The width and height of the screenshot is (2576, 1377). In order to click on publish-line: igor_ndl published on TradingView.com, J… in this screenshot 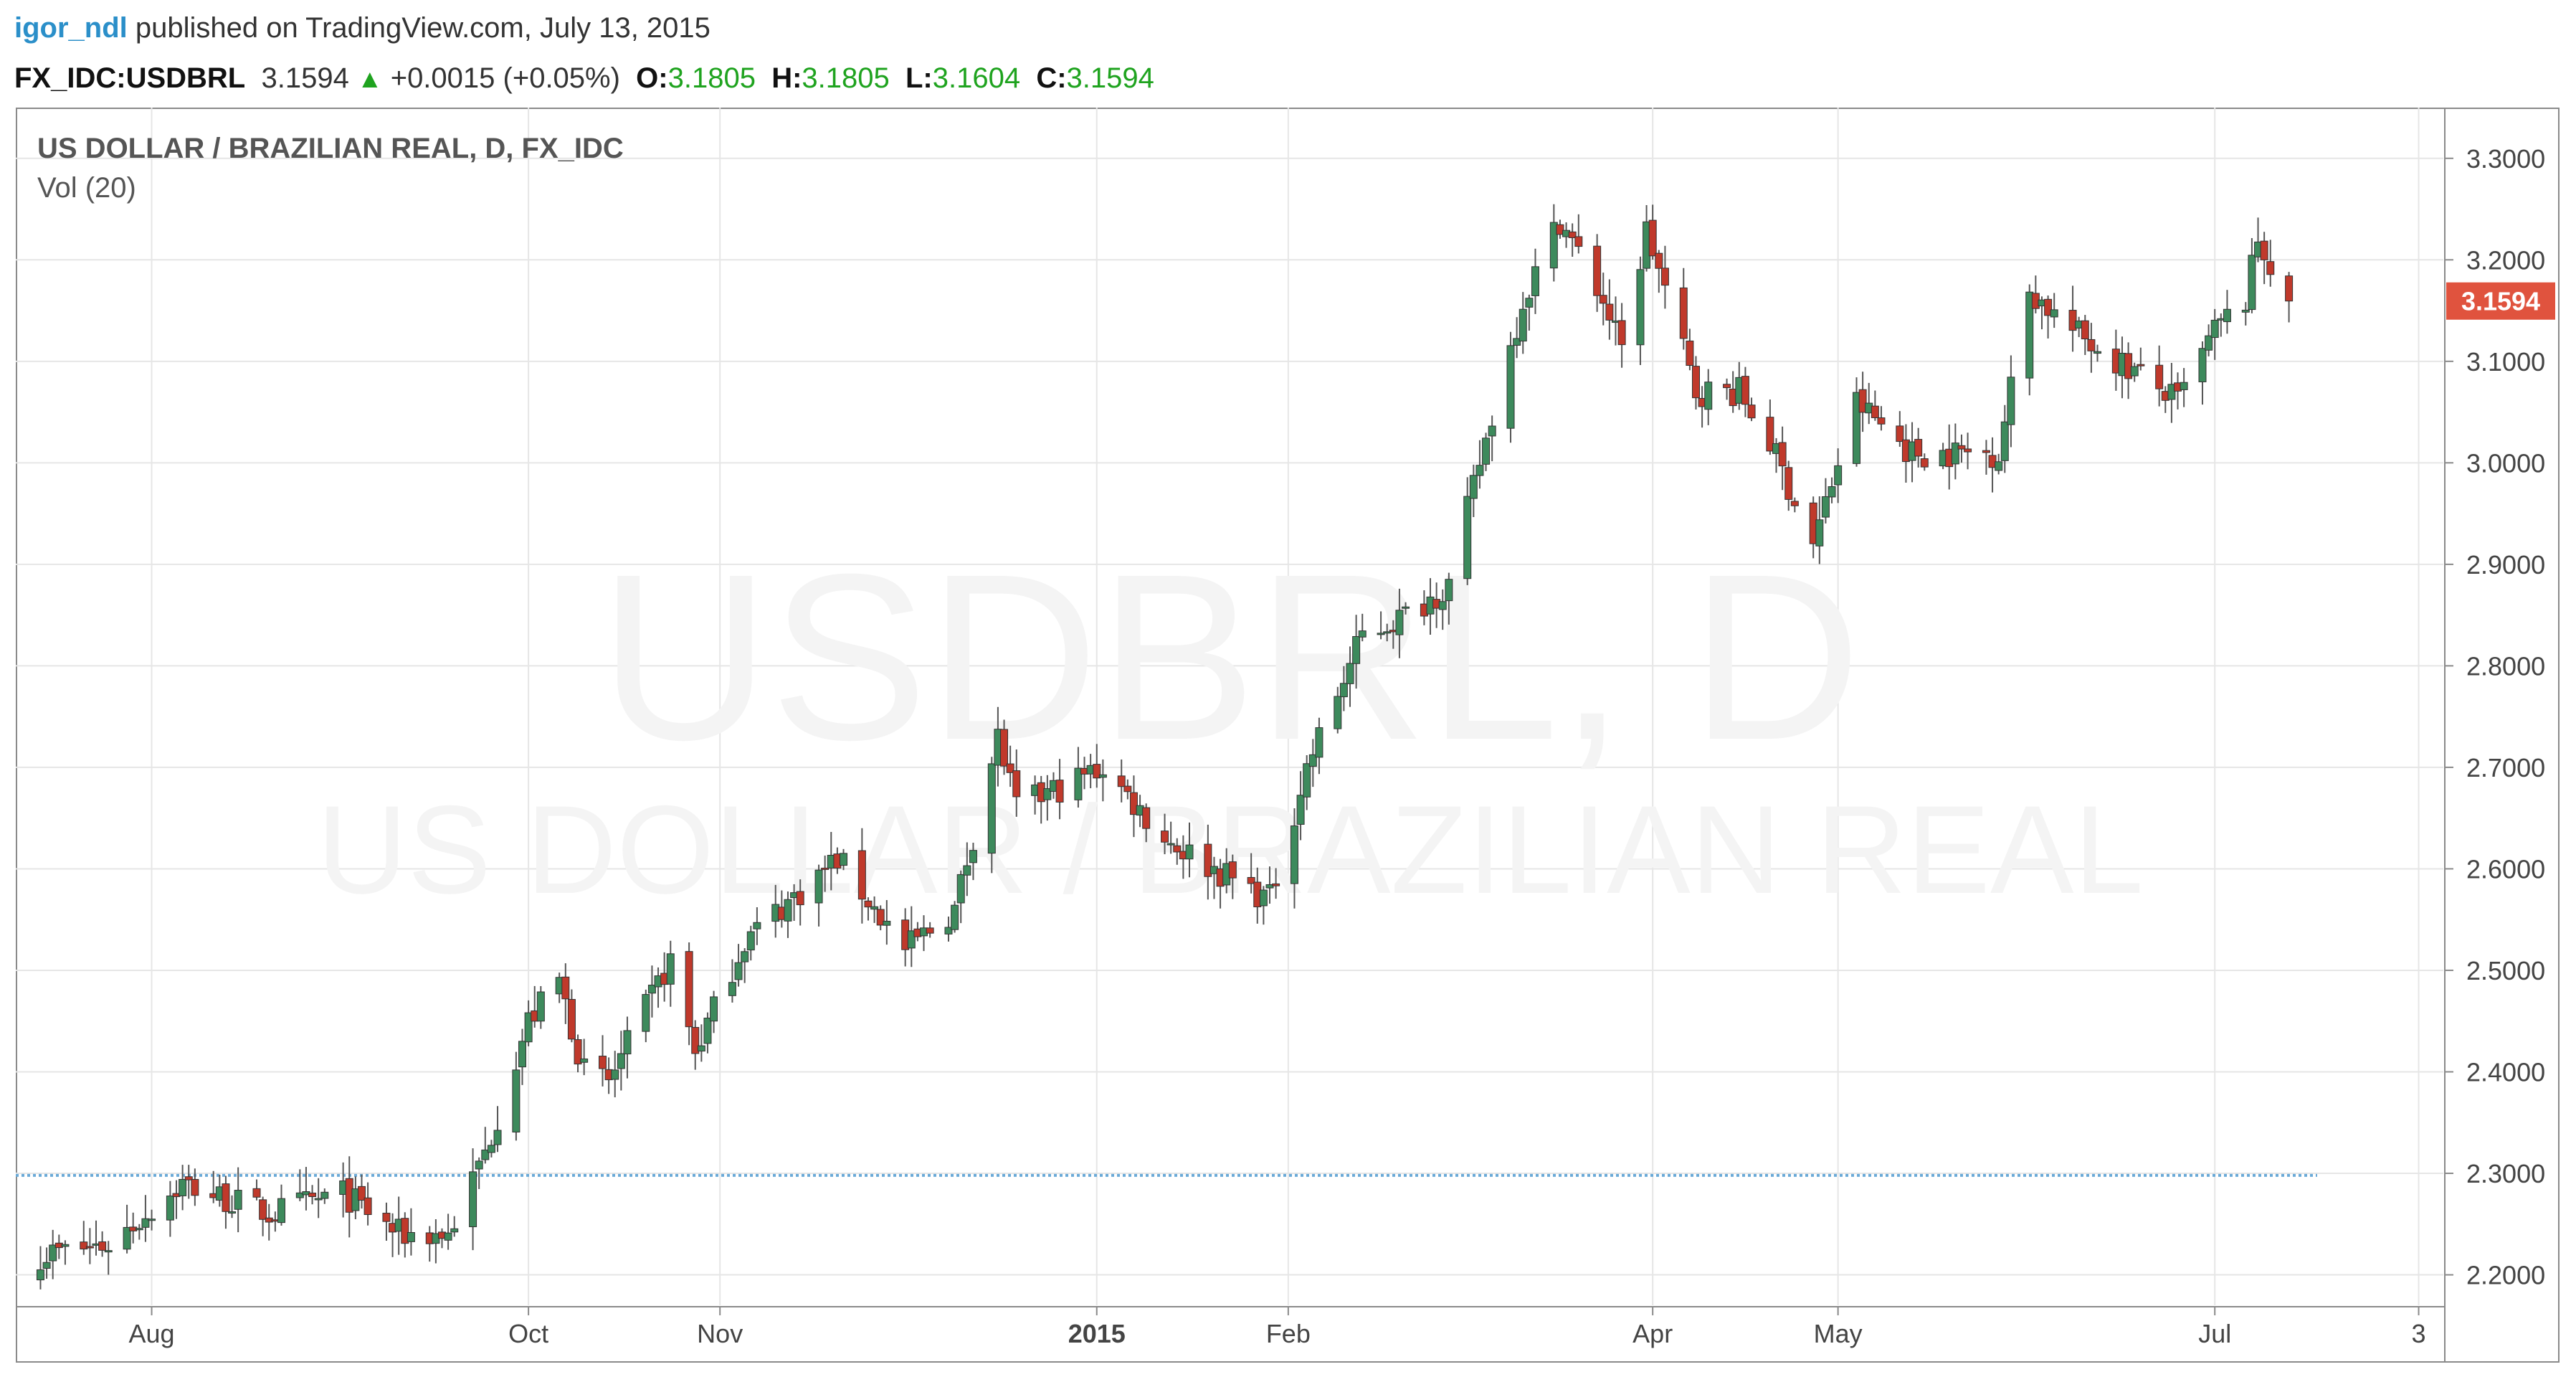, I will do `click(362, 28)`.